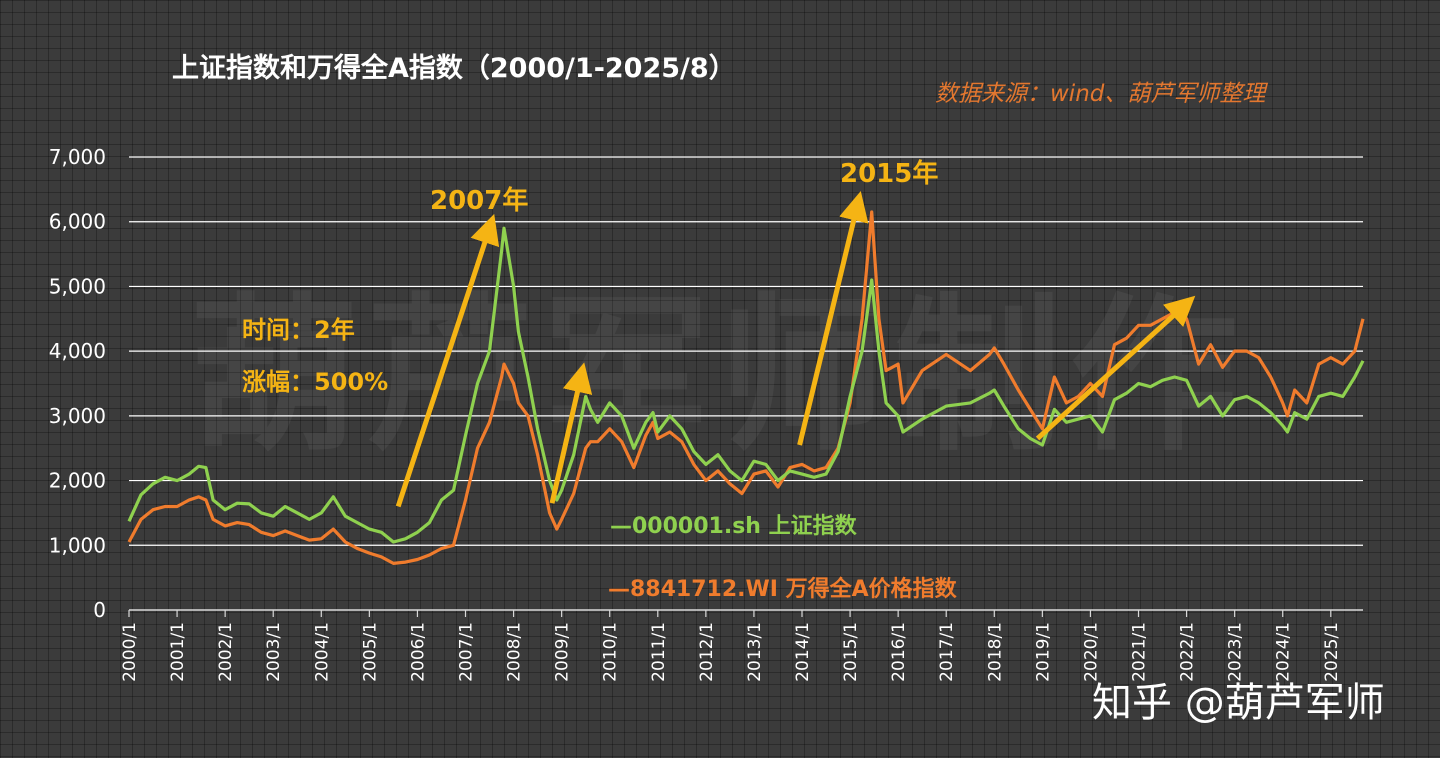 The width and height of the screenshot is (1440, 758). What do you see at coordinates (178, 652) in the screenshot?
I see `x-tick-label: 2001/1` at bounding box center [178, 652].